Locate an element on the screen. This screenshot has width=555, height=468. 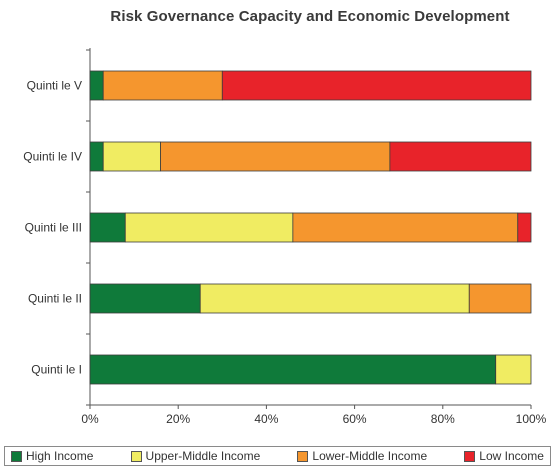
x-tick-label: 60% is located at coordinates (355, 419).